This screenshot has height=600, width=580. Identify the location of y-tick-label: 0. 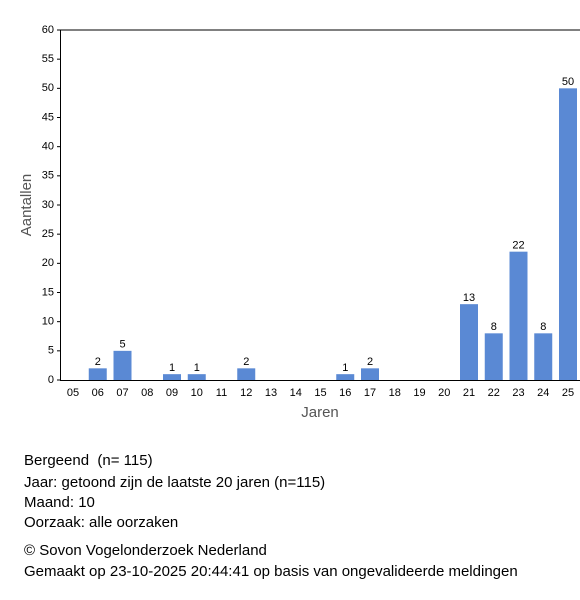
(51, 380).